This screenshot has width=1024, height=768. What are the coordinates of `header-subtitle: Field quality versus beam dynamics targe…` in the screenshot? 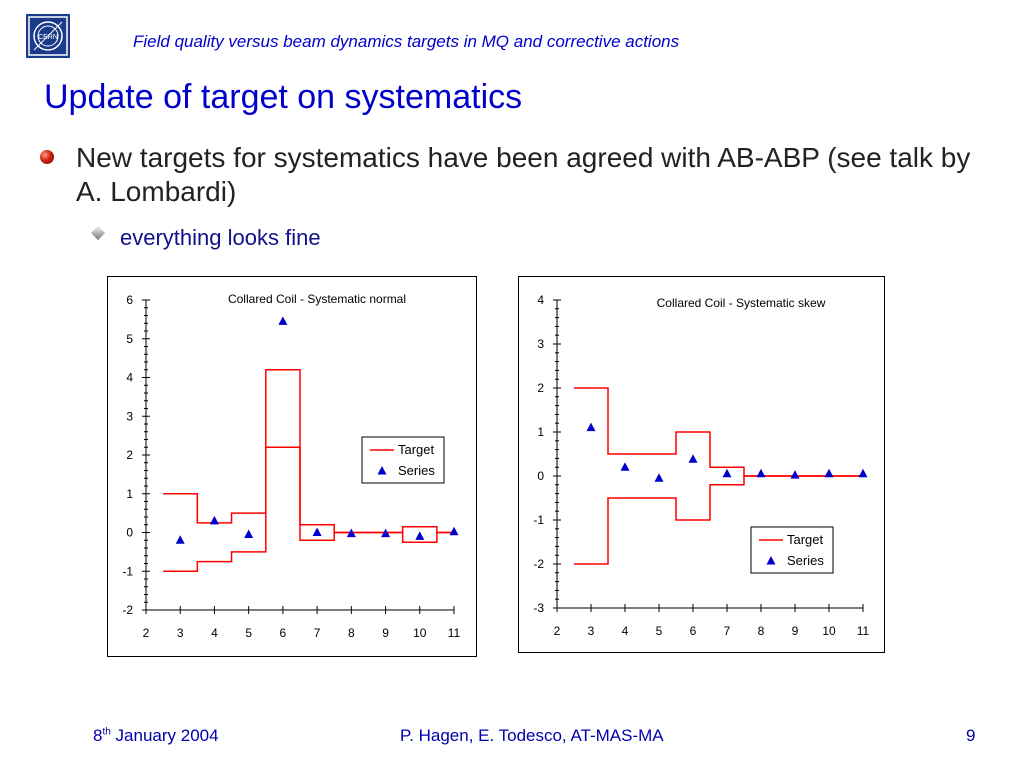 It's located at (406, 41).